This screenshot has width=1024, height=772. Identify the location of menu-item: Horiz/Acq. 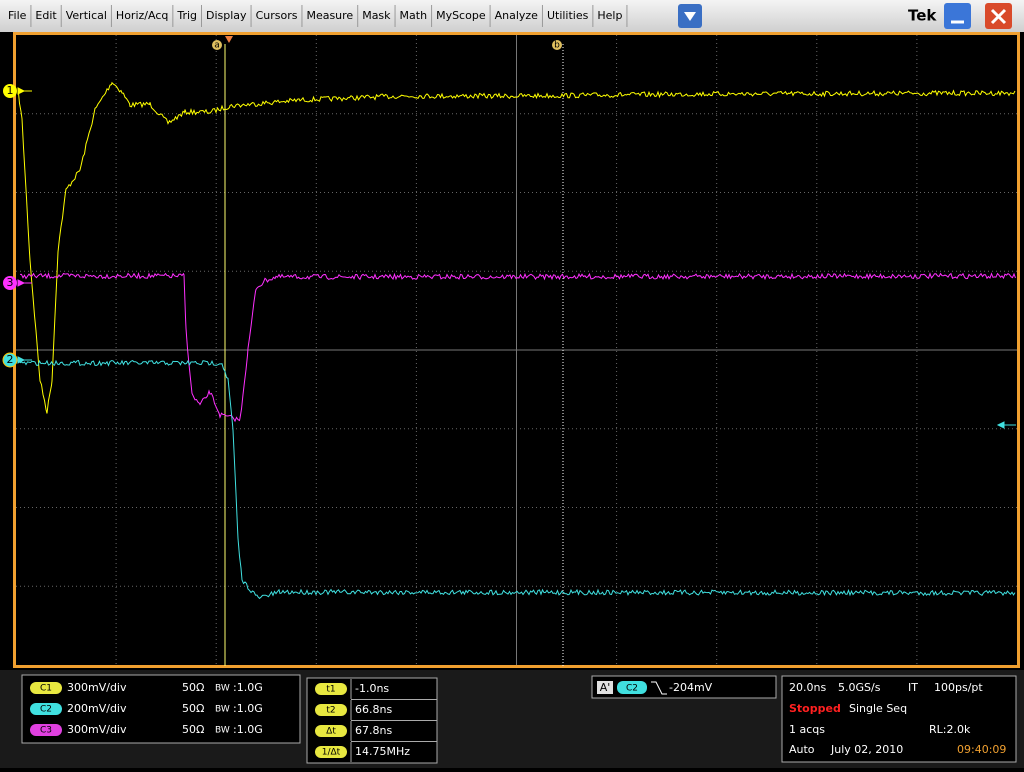
(142, 15).